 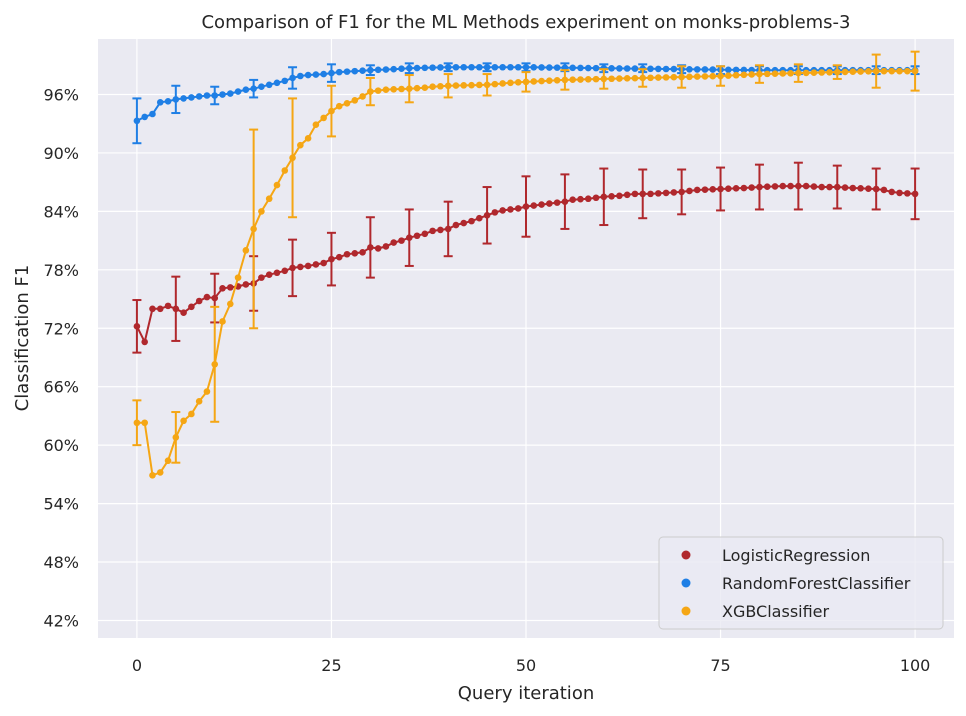 I want to click on legend-label: XGBClassifier, so click(x=776, y=611).